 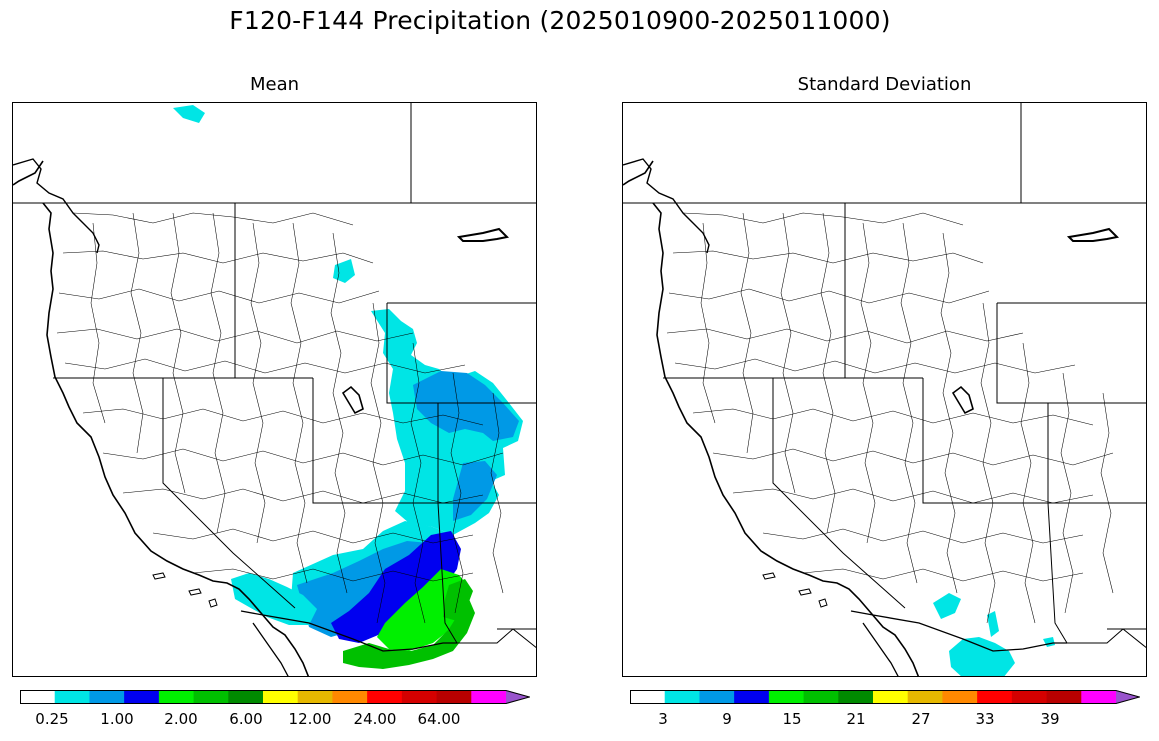 What do you see at coordinates (274, 84) in the screenshot?
I see `panel-title-mean: Mean` at bounding box center [274, 84].